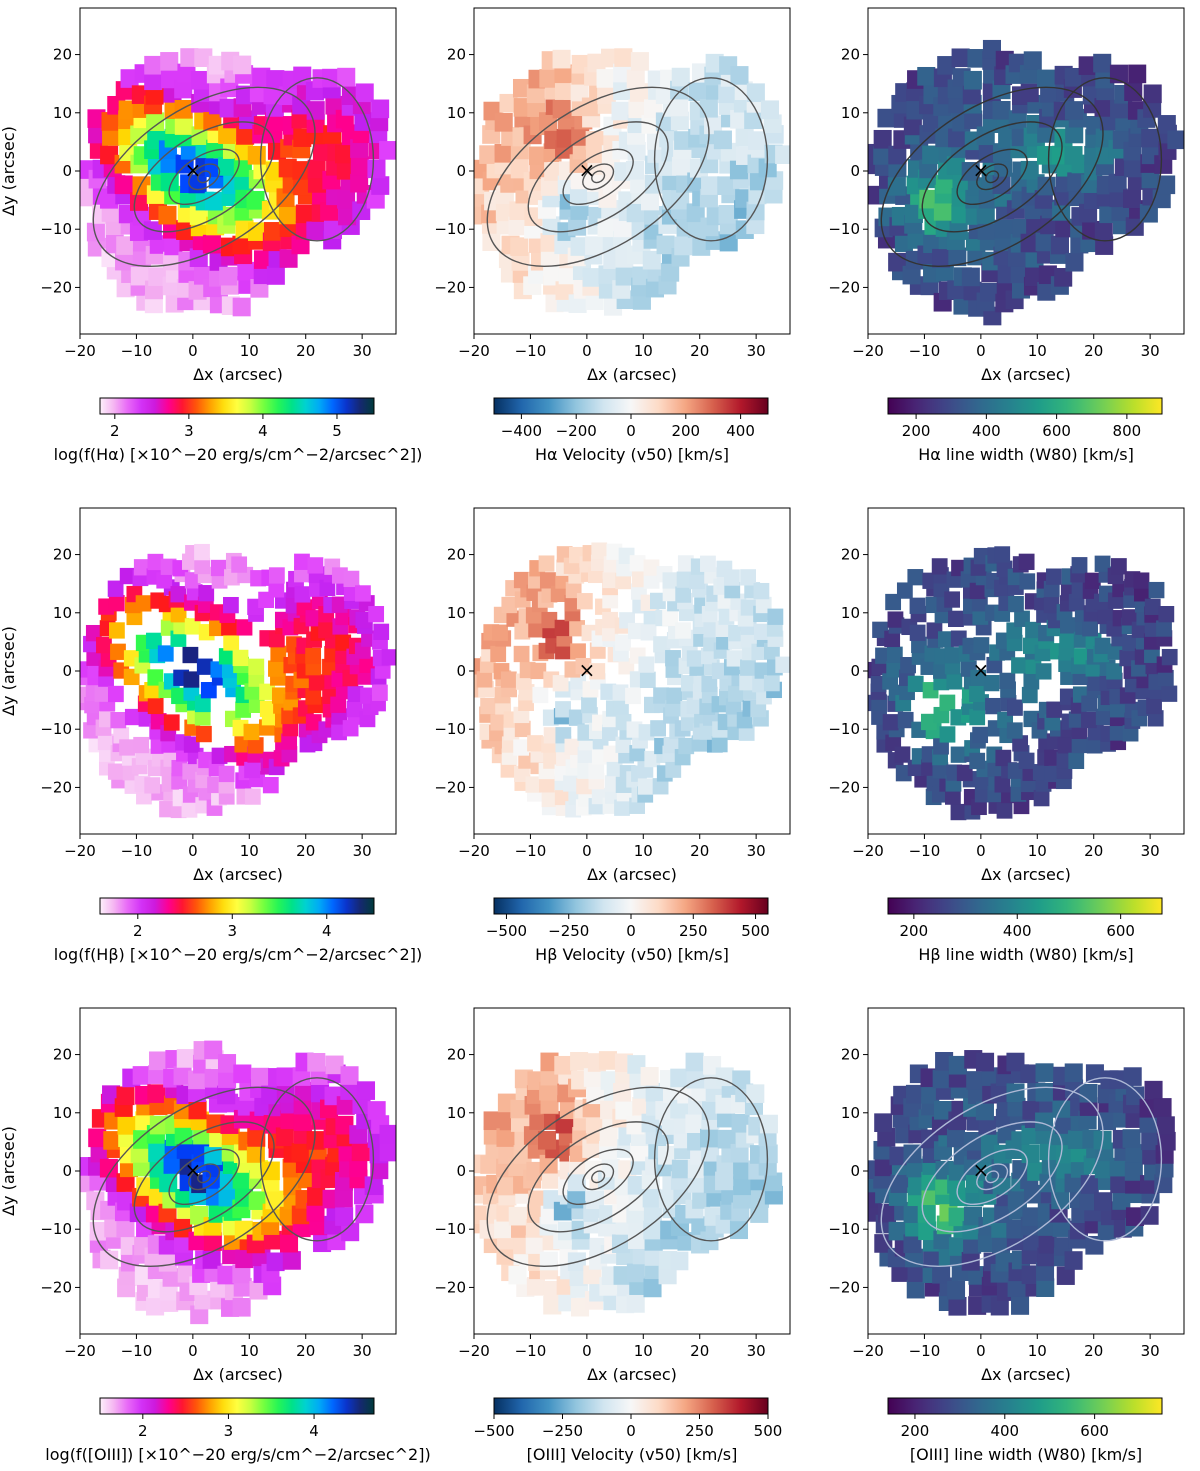 The width and height of the screenshot is (1200, 1471). Describe the element at coordinates (263, 431) in the screenshot. I see `colorbar-tick-label: 4` at that location.